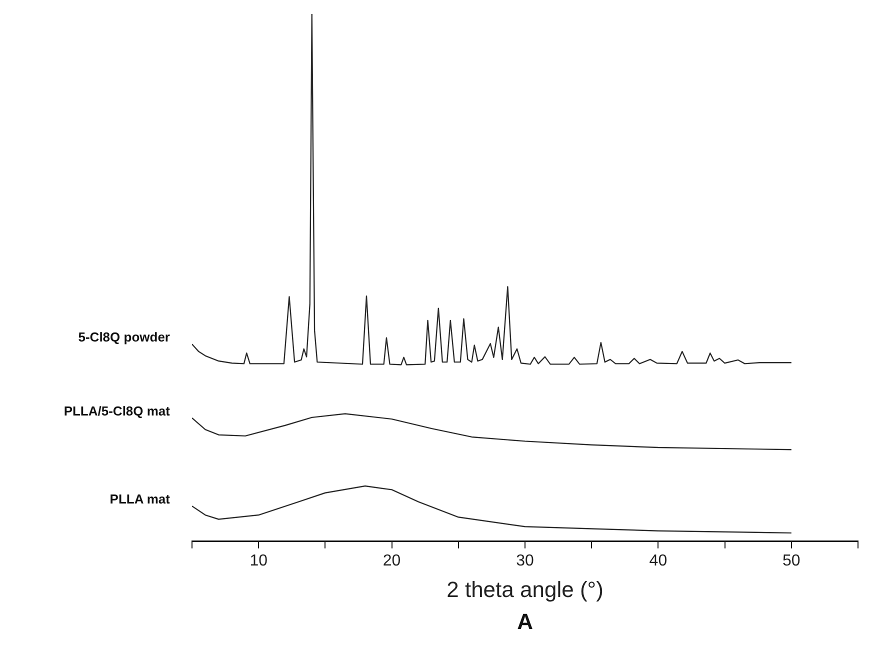  What do you see at coordinates (791, 561) in the screenshot?
I see `x-tick-label: 50` at bounding box center [791, 561].